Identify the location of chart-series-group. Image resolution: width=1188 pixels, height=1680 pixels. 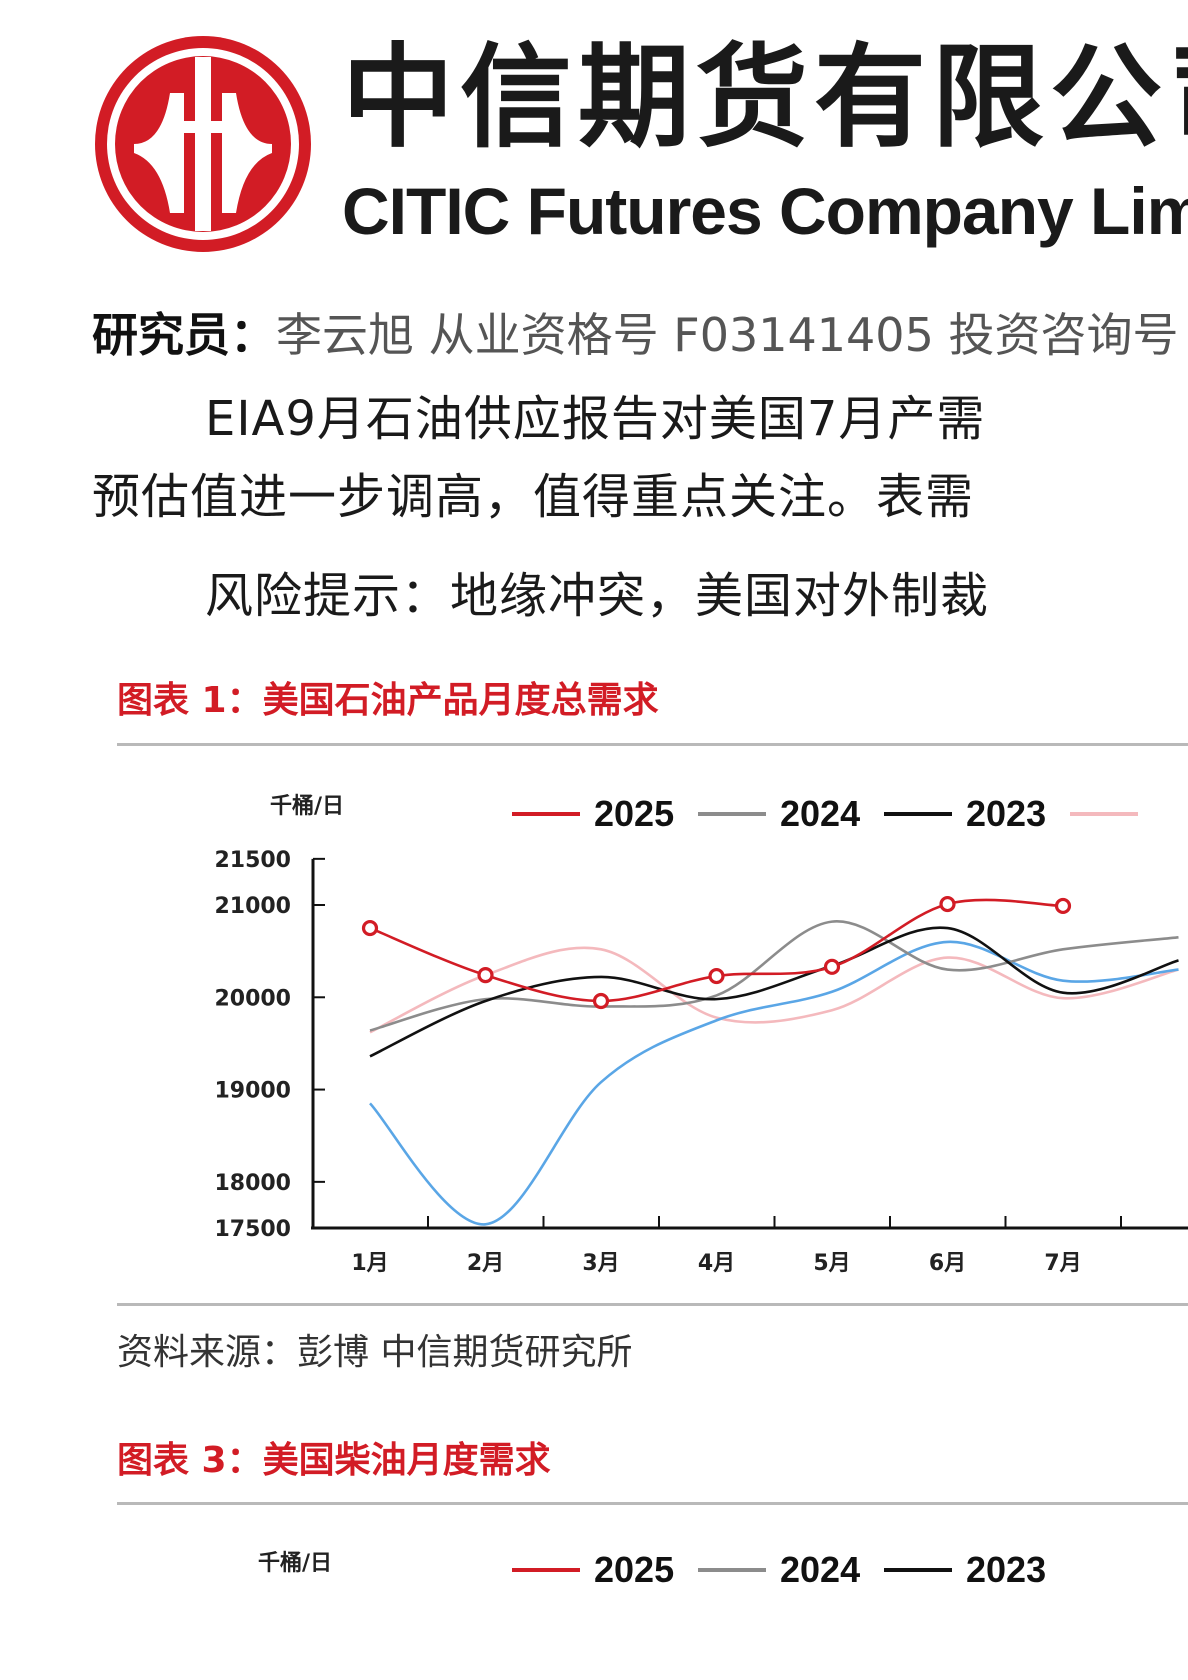
(770, 1060).